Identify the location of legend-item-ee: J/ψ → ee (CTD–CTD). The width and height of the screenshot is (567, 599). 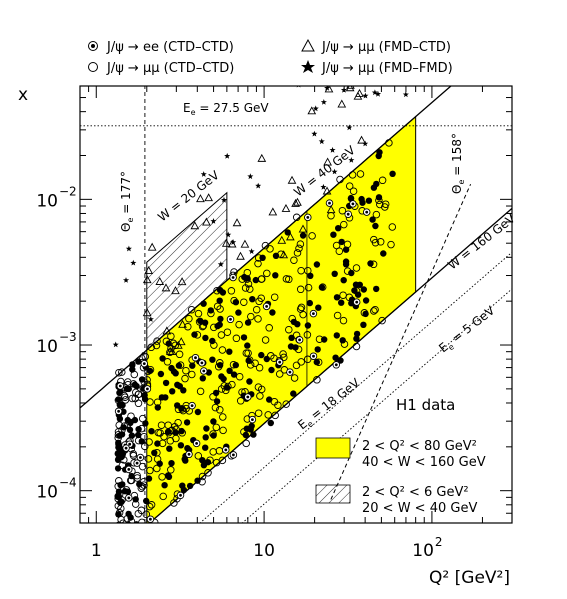
(161, 47).